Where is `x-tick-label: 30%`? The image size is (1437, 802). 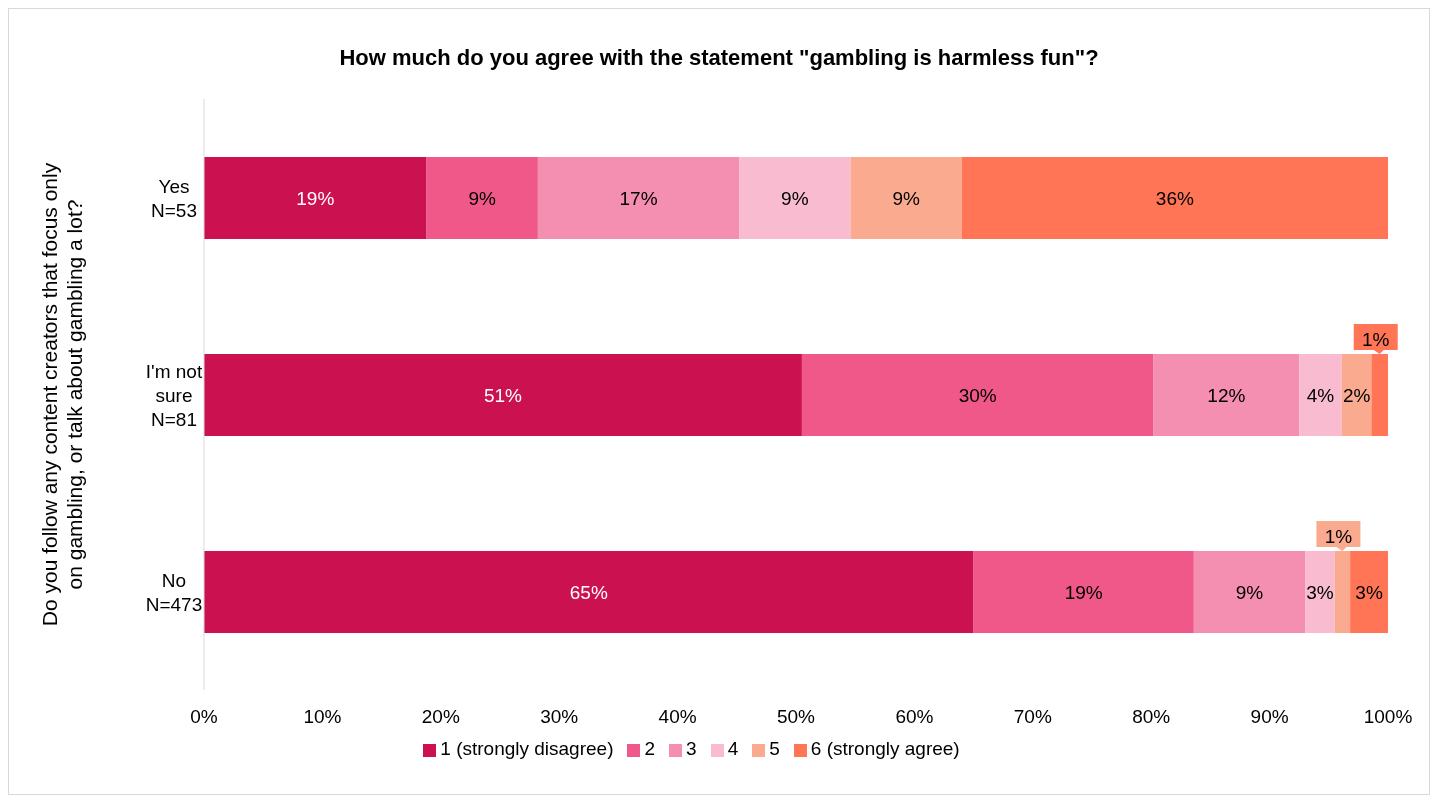 x-tick-label: 30% is located at coordinates (559, 717).